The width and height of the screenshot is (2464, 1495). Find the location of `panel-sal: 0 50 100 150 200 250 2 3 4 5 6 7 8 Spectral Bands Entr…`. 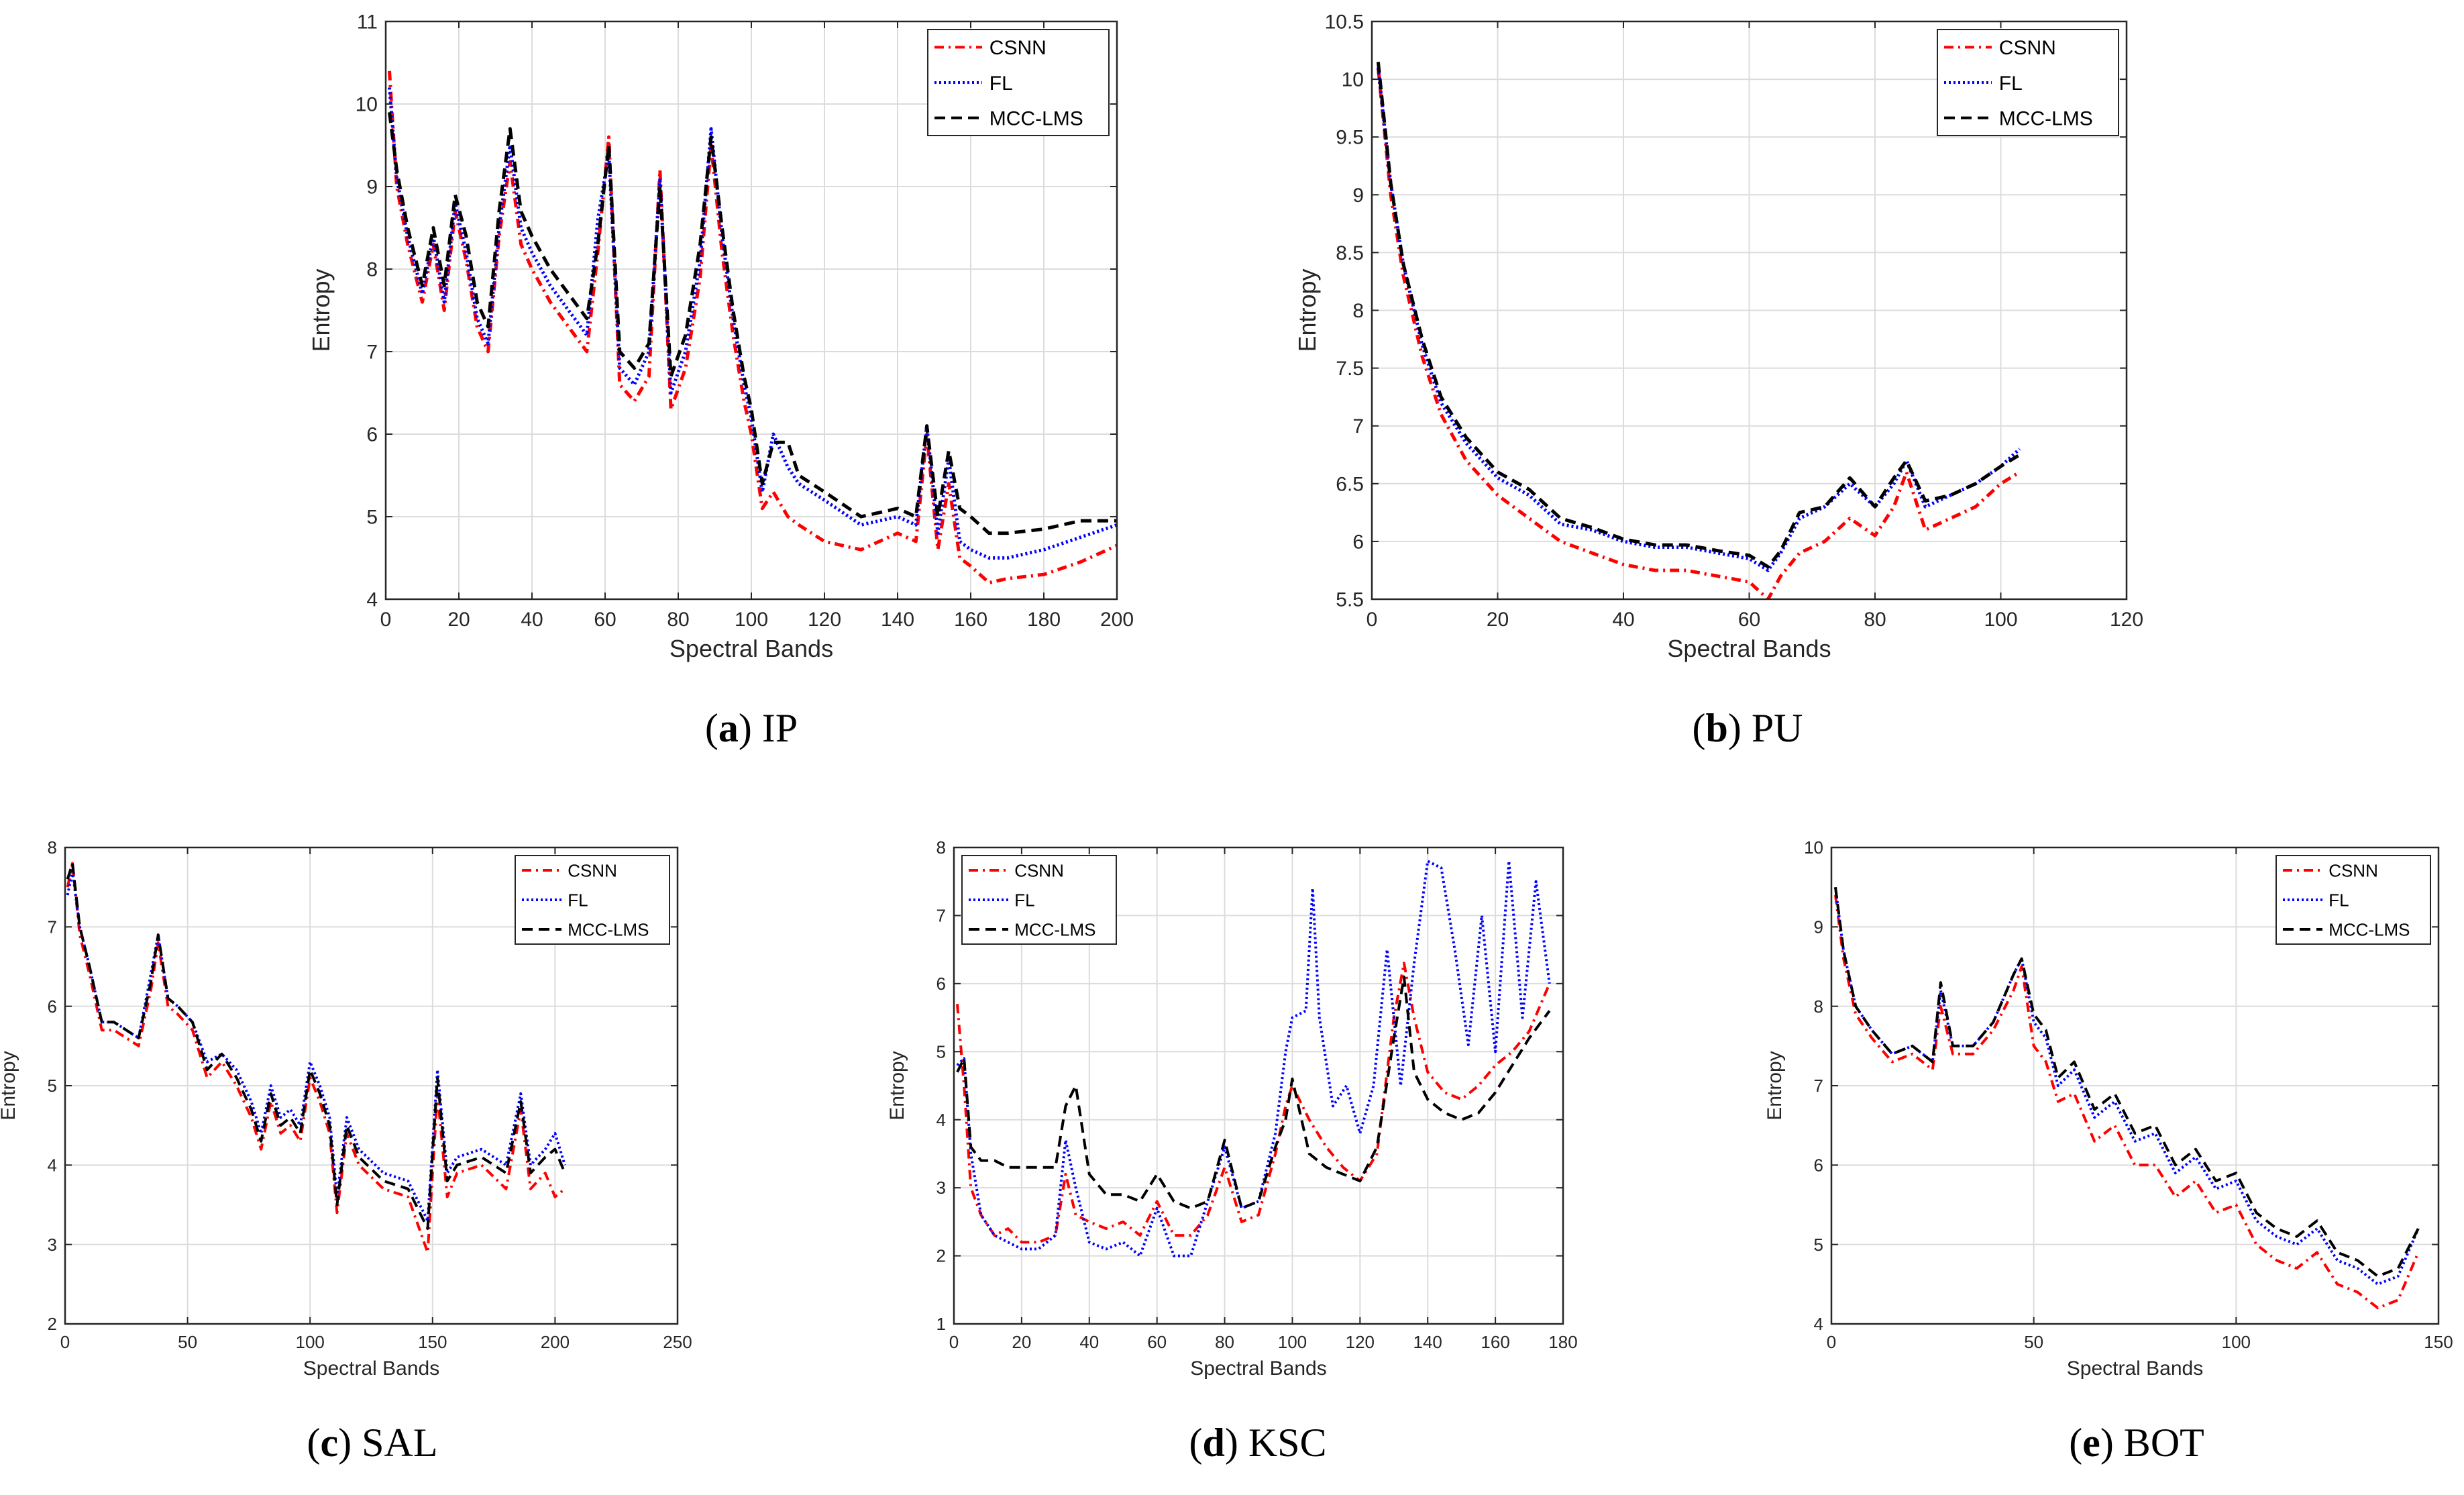

panel-sal: 0 50 100 150 200 250 2 3 4 5 6 7 8 Spectral Bands Entr… is located at coordinates (346, 1151).